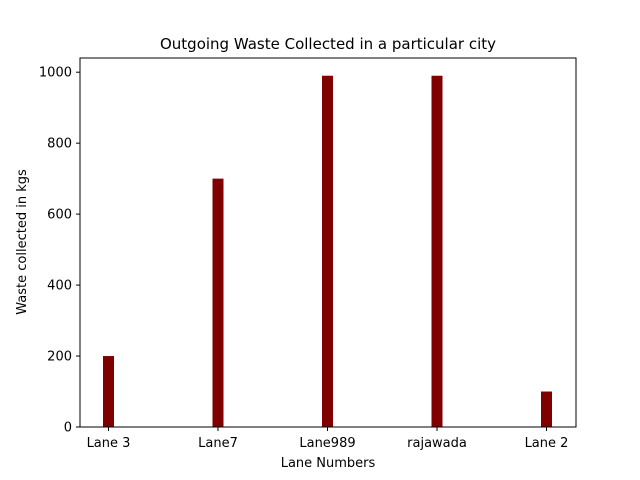  I want to click on x-tick-label: Lane 2, so click(547, 443).